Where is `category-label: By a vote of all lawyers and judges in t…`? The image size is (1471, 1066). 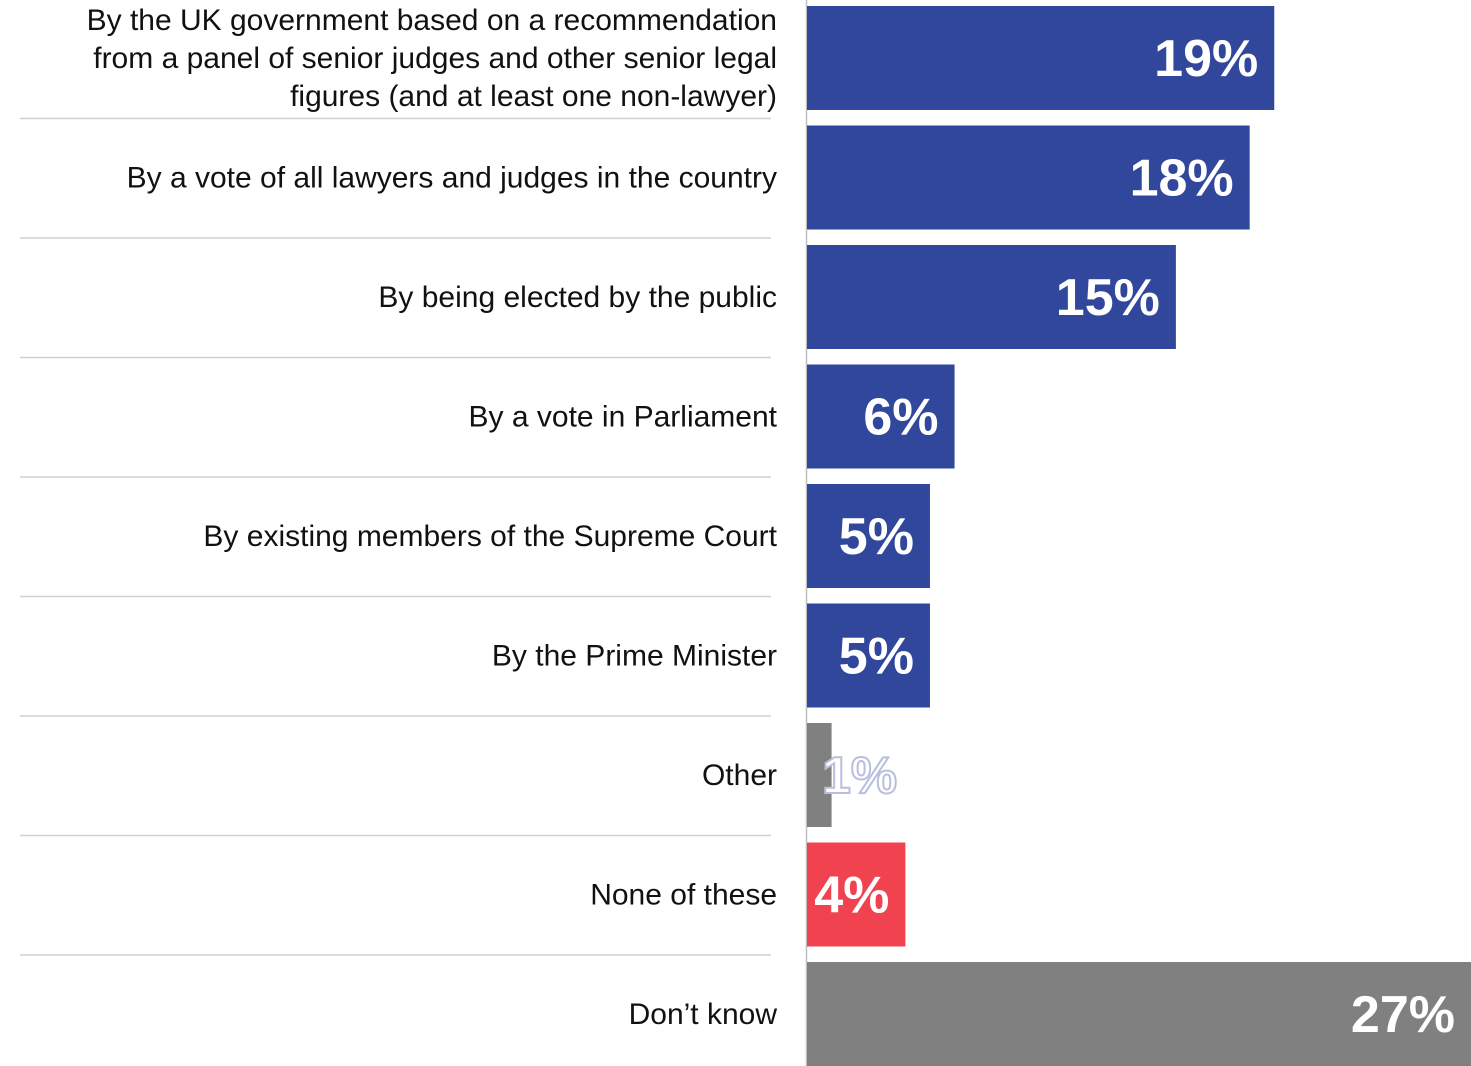 category-label: By a vote of all lawyers and judges in t… is located at coordinates (452, 178).